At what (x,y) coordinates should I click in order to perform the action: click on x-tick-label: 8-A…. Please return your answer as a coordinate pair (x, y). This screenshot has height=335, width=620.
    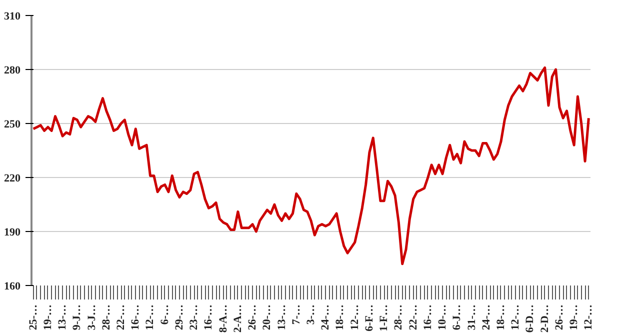
    Looking at the image, I should click on (223, 318).